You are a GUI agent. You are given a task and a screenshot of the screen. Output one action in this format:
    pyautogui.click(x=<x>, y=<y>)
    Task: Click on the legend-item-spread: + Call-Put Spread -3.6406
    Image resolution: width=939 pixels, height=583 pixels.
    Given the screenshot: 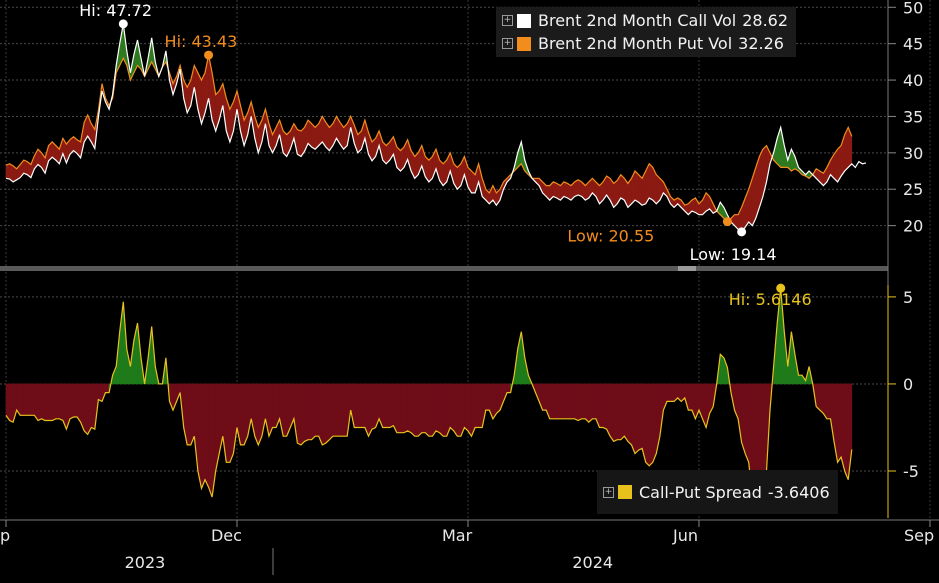 What is the action you would take?
    pyautogui.click(x=716, y=492)
    